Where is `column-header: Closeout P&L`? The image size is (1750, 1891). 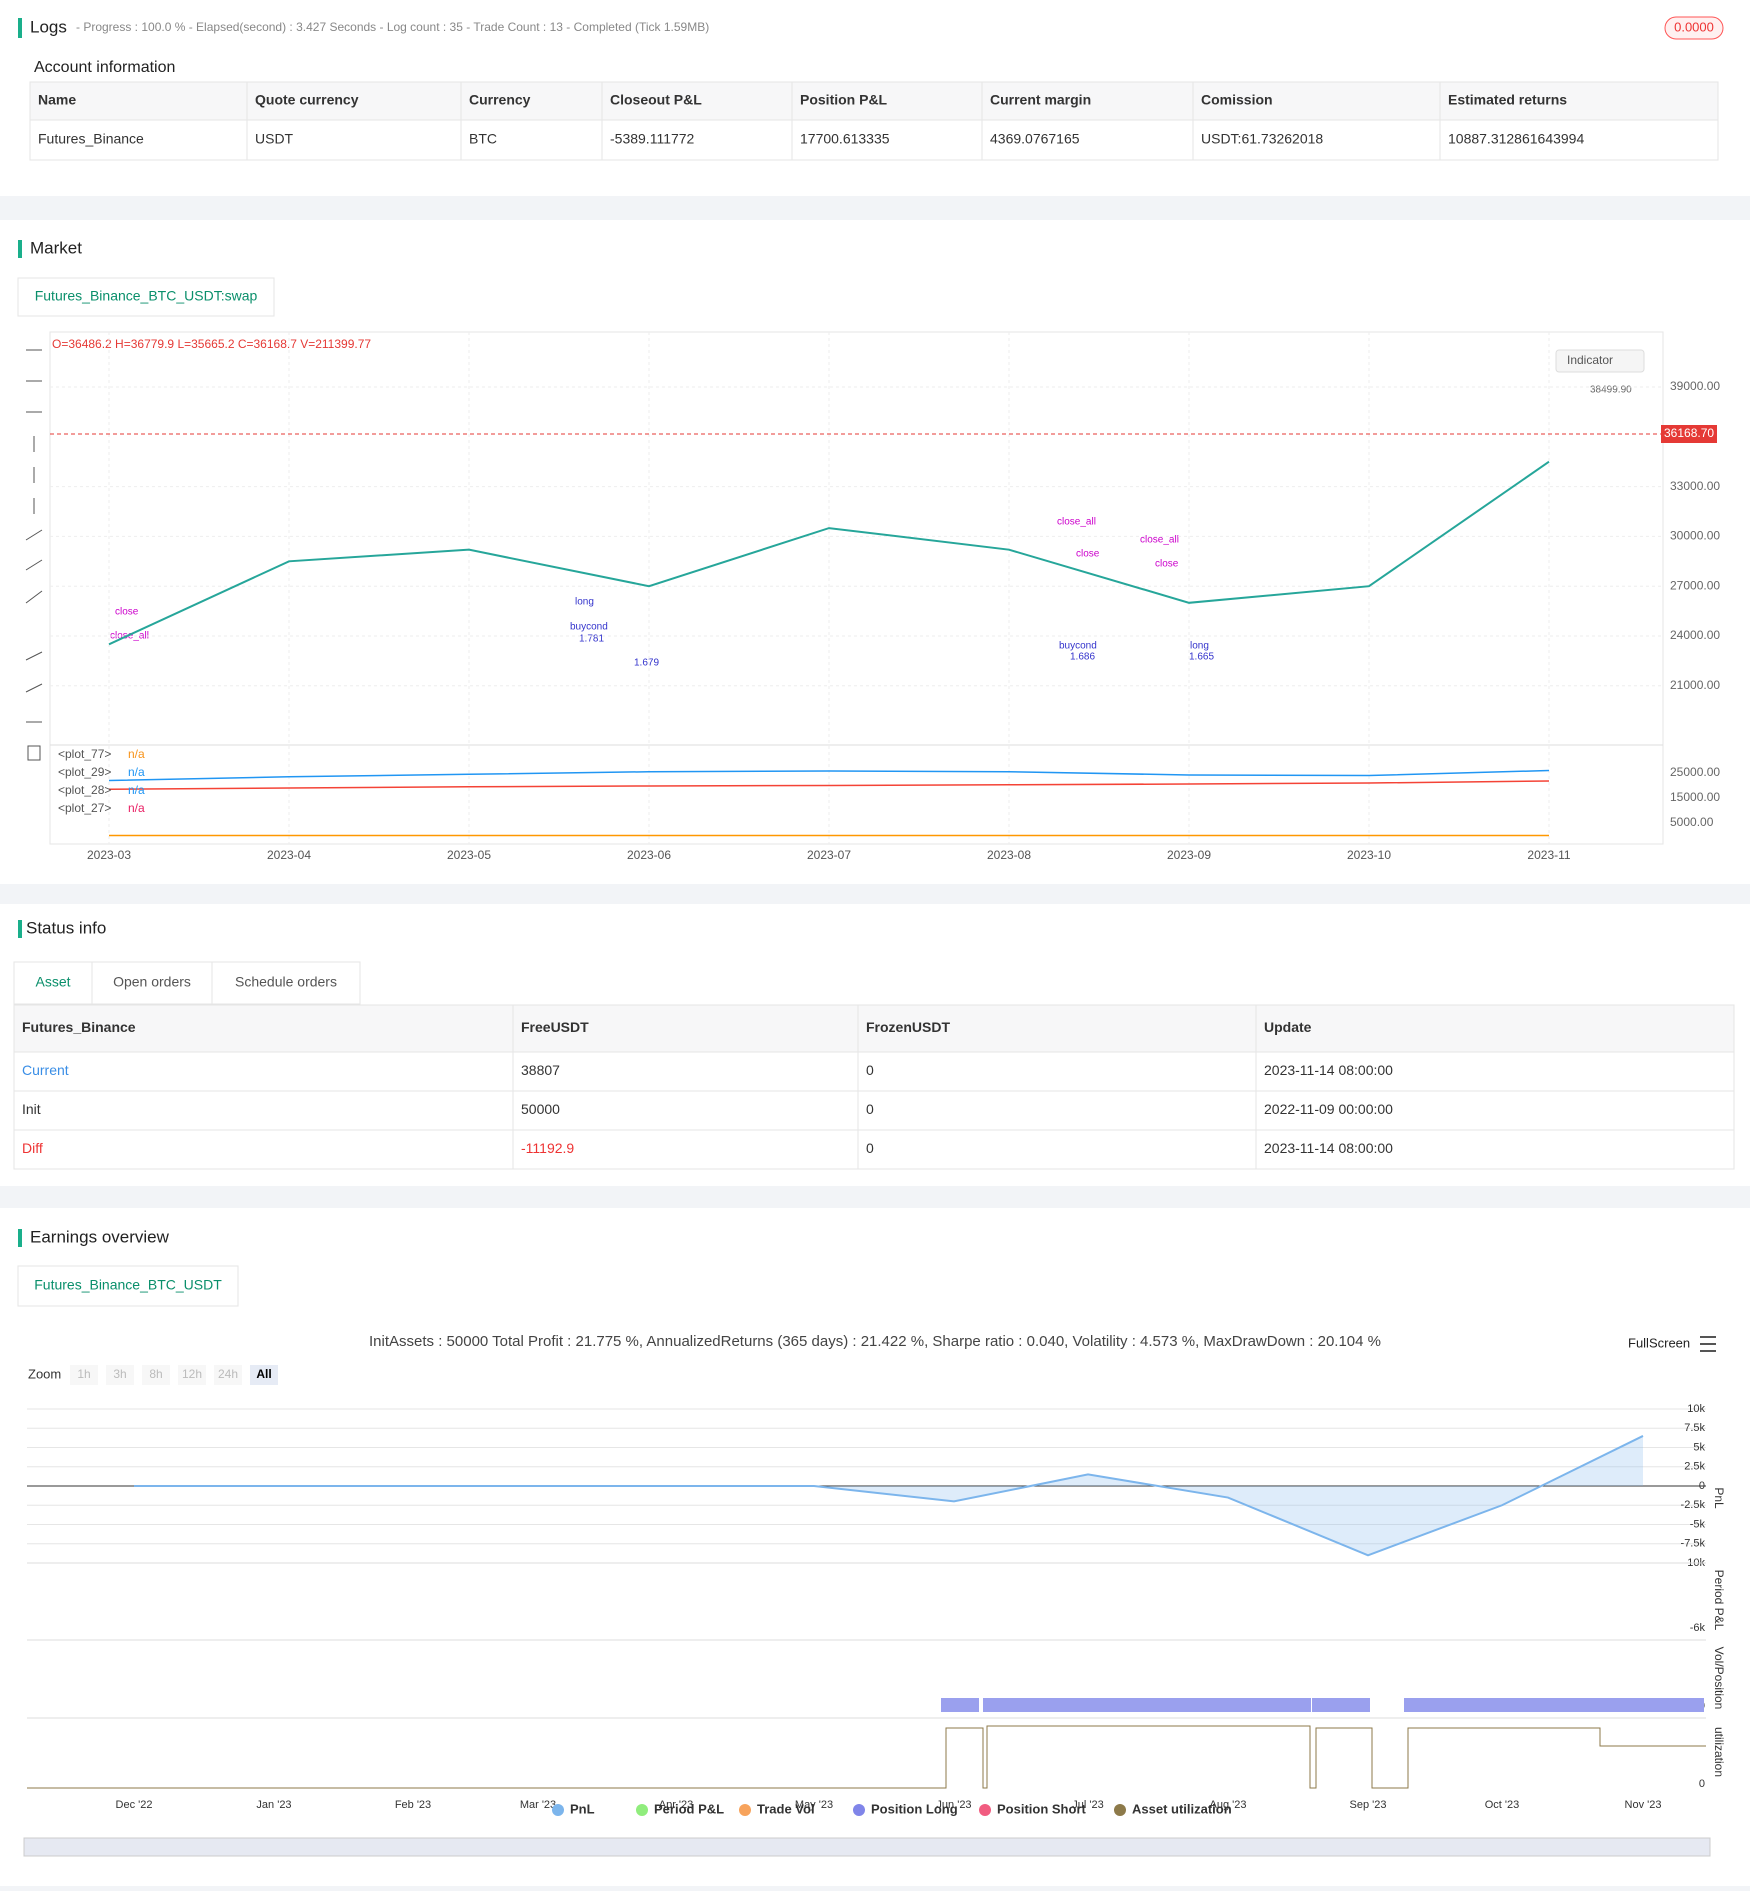
column-header: Closeout P&L is located at coordinates (656, 100).